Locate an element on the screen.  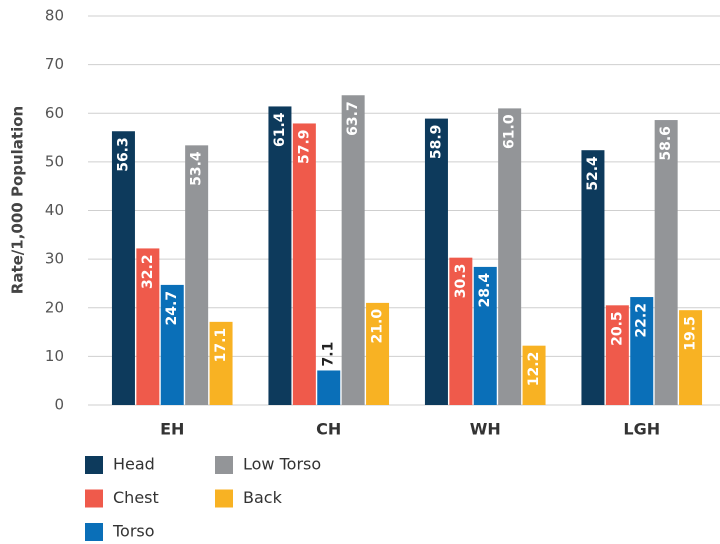
value-label: 30.3 is located at coordinates (461, 281).